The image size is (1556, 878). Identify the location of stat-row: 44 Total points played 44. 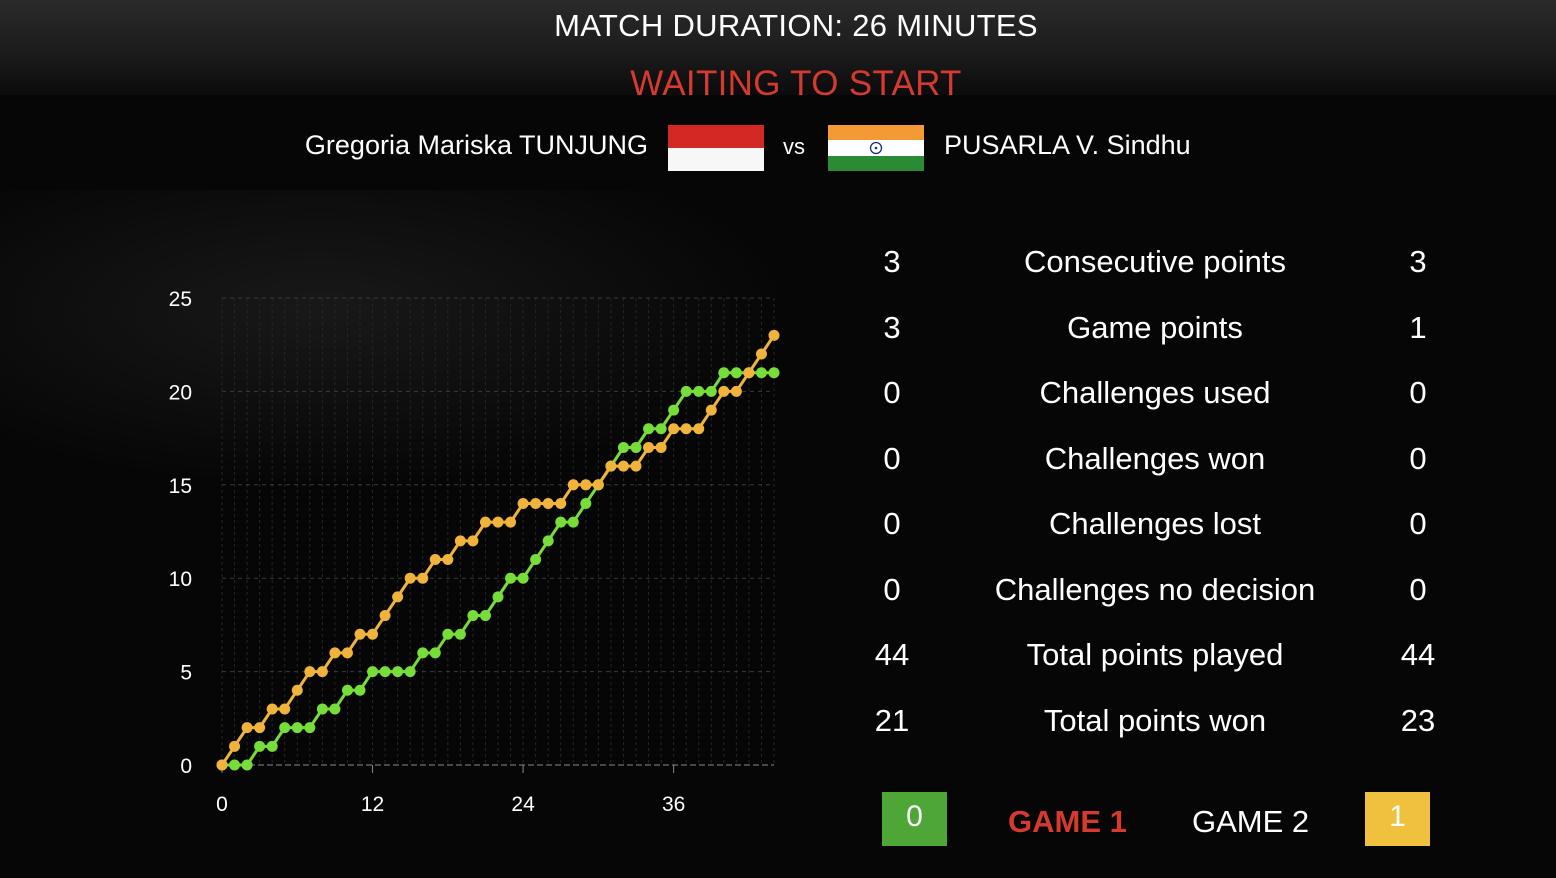
(1160, 656).